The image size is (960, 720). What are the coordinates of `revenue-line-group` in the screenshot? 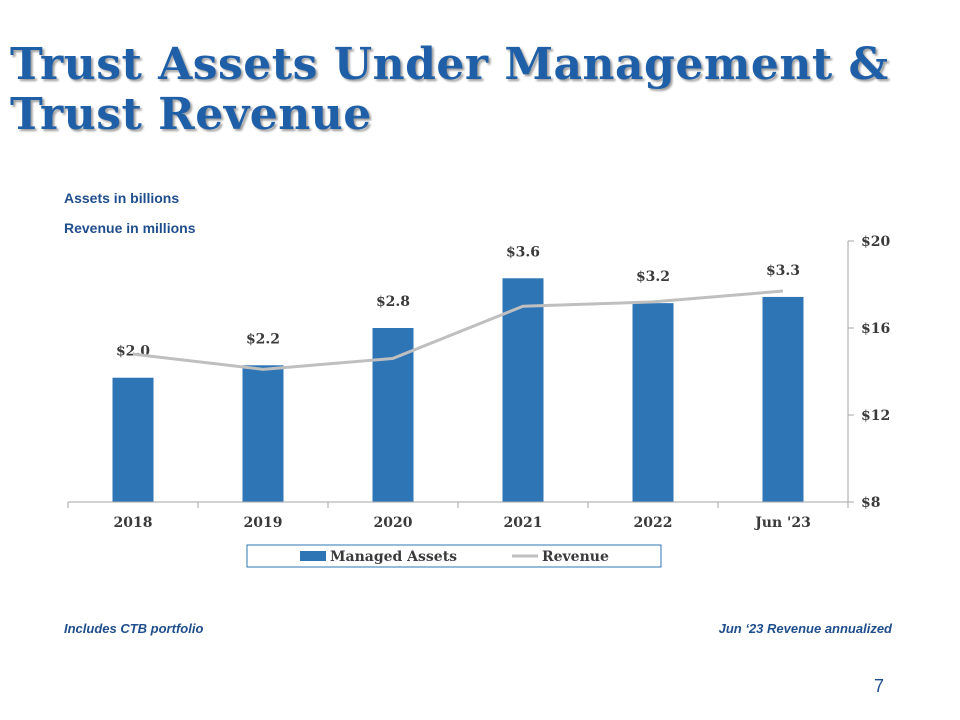 It's located at (458, 330).